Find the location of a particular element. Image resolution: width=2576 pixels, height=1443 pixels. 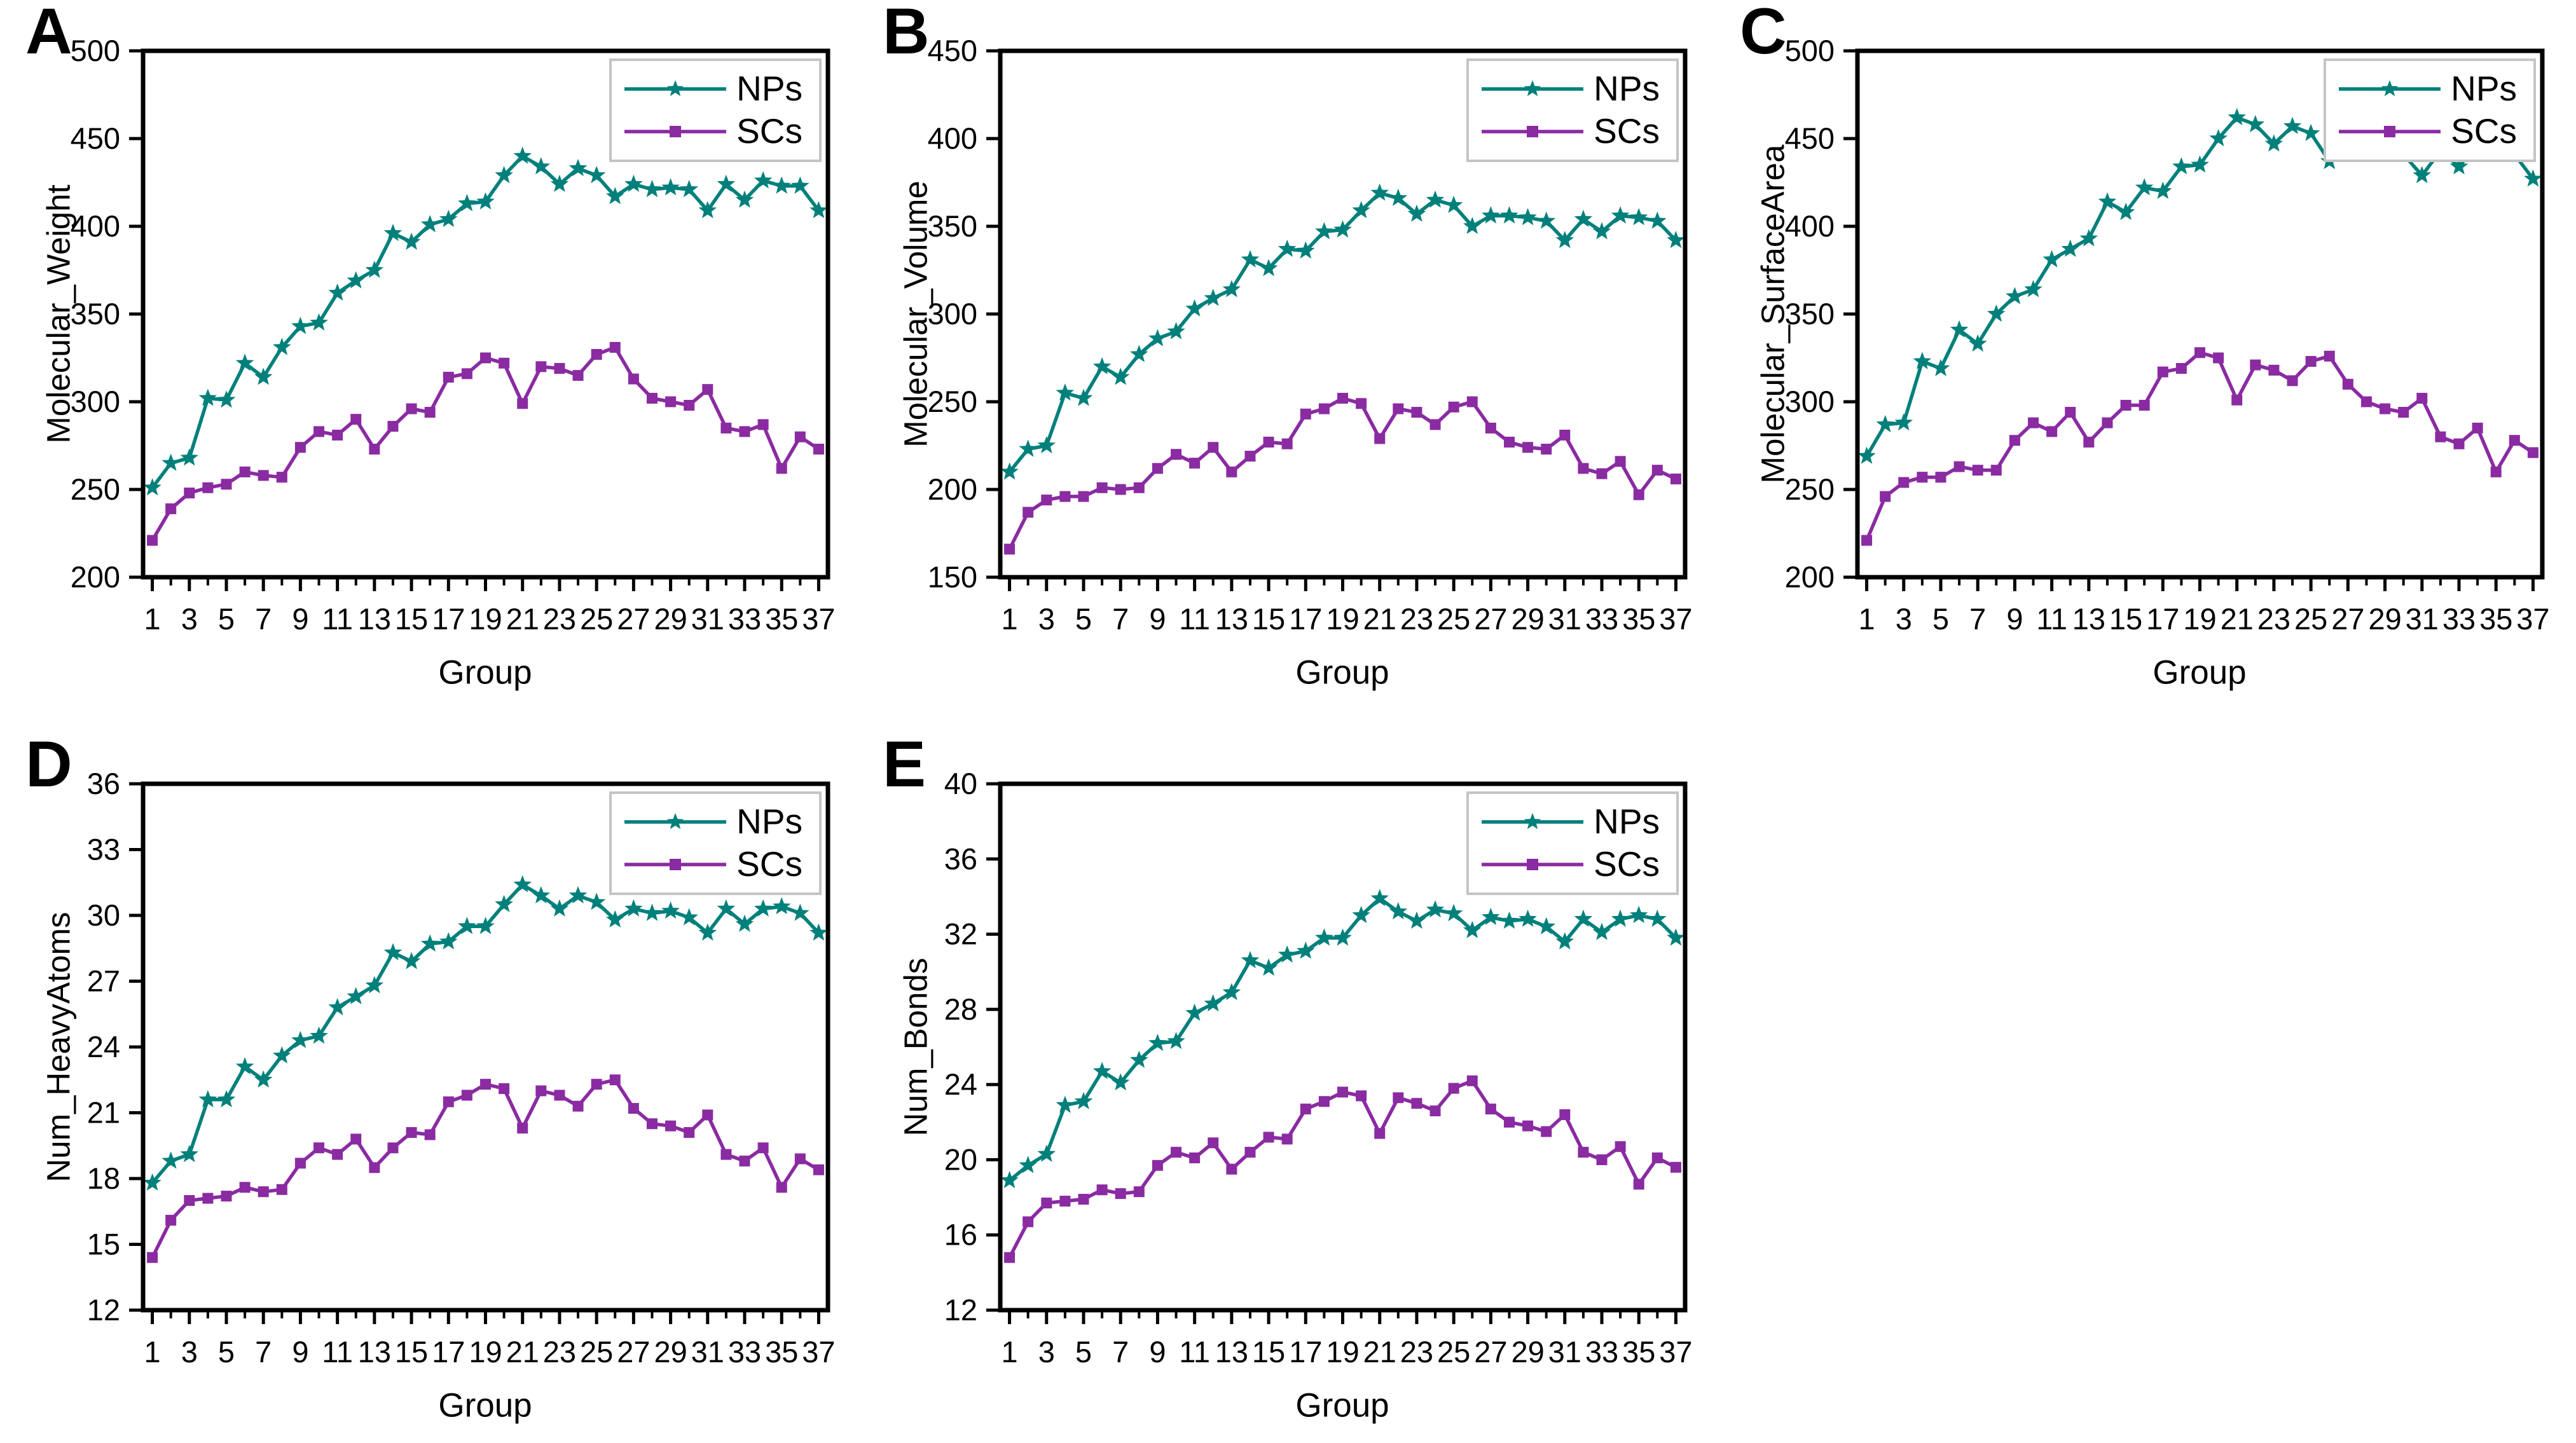

x-tick-label: 15 is located at coordinates (1268, 1352).